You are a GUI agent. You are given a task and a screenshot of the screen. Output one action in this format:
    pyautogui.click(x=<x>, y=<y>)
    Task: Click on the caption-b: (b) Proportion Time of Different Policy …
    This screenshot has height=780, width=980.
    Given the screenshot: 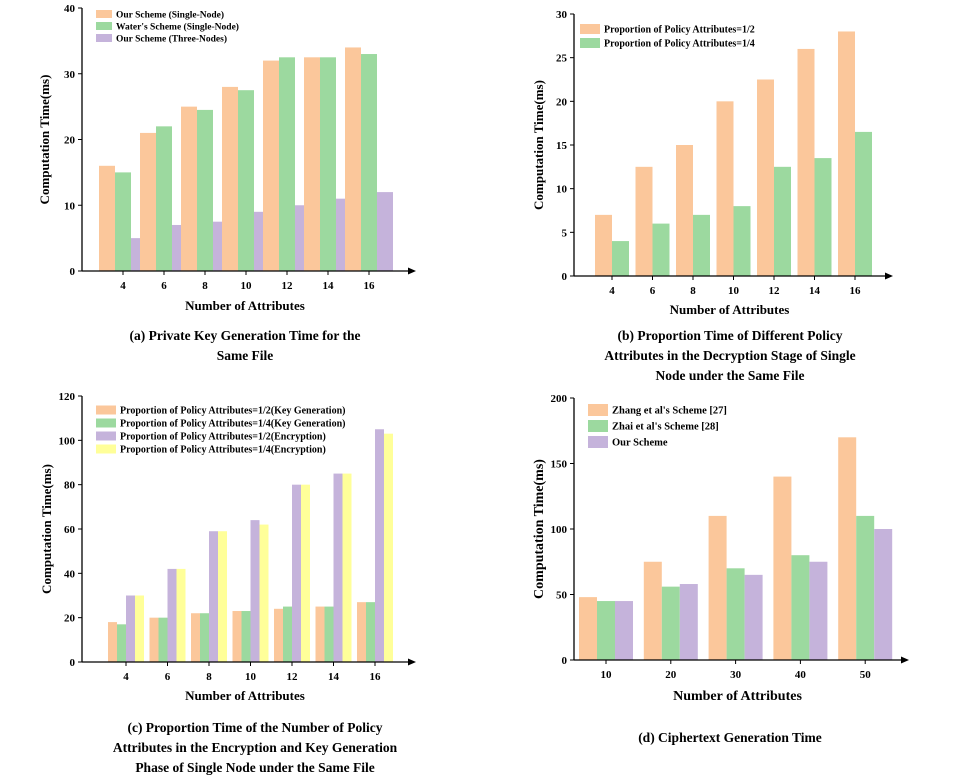 What is the action you would take?
    pyautogui.click(x=730, y=355)
    